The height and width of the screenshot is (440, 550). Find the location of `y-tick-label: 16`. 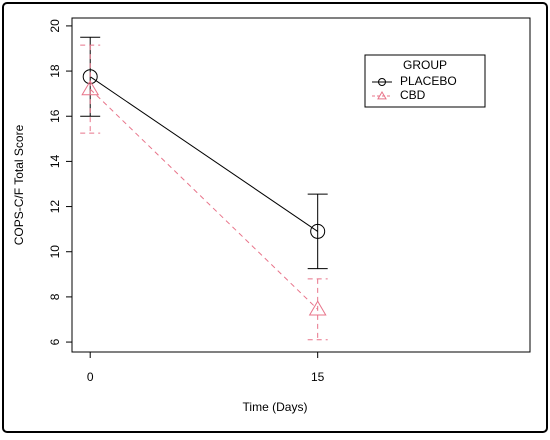

y-tick-label: 16 is located at coordinates (55, 116).